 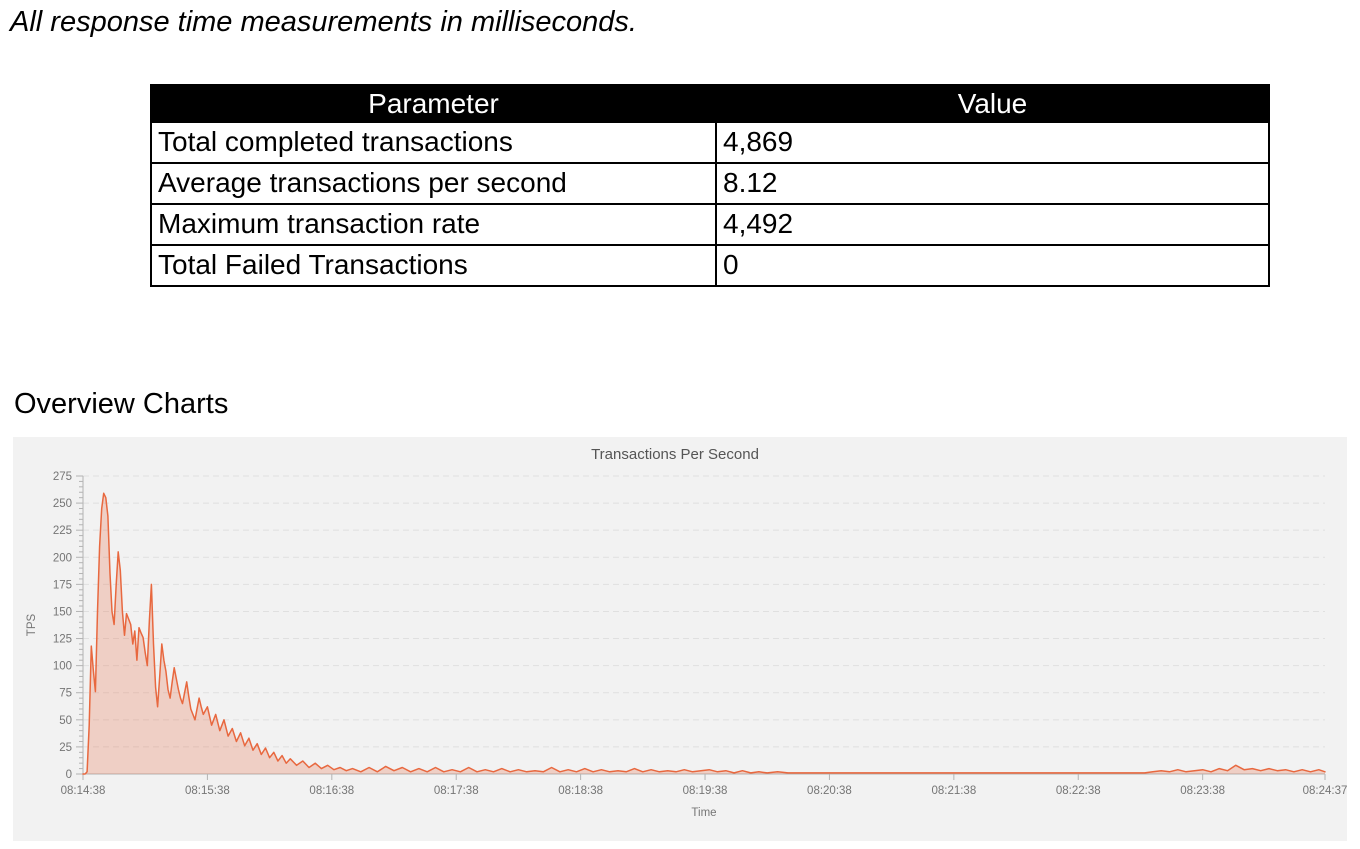 I want to click on section-title-overview-charts: Overview Charts, so click(x=121, y=404).